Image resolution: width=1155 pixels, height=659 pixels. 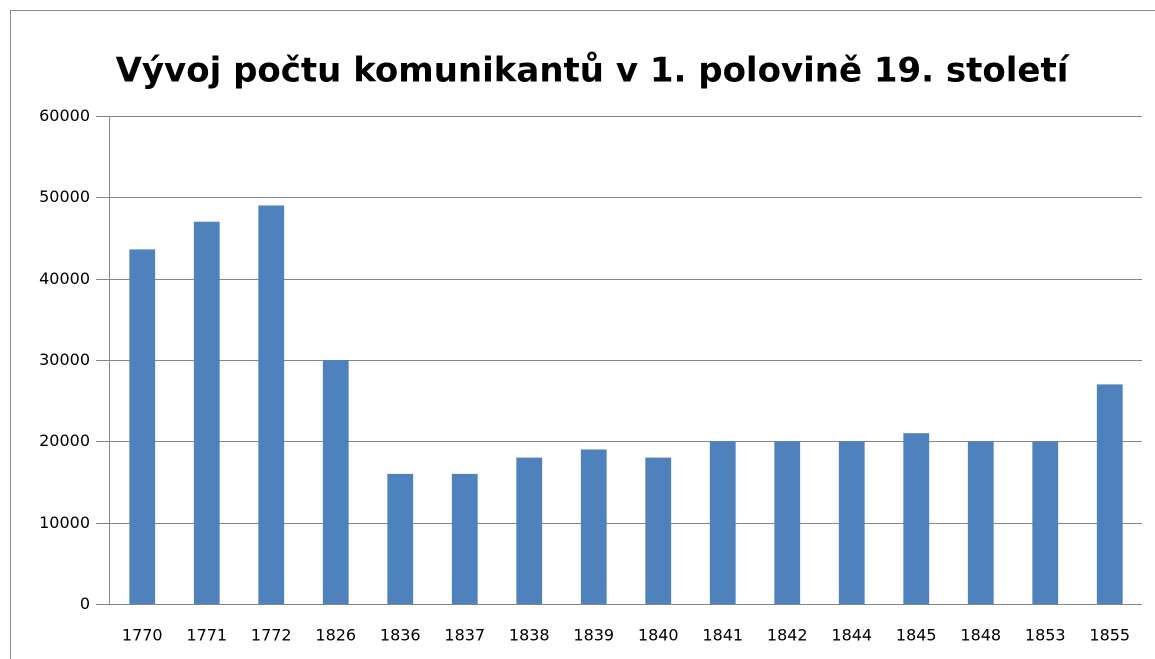 What do you see at coordinates (142, 635) in the screenshot?
I see `x-tick-label: 1770` at bounding box center [142, 635].